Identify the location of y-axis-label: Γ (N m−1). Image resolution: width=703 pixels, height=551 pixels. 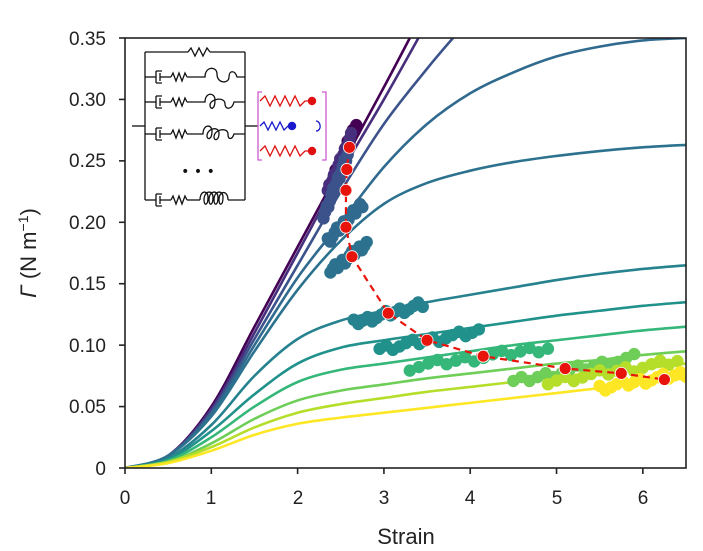
(28, 253).